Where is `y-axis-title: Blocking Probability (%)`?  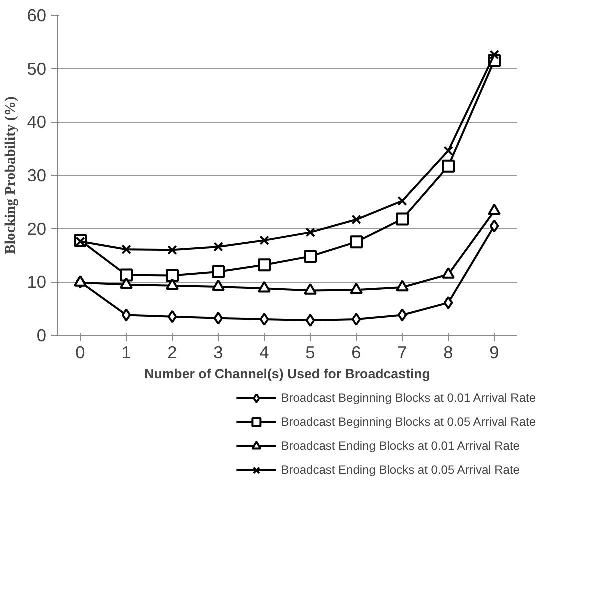
y-axis-title: Blocking Probability (%) is located at coordinates (11, 175).